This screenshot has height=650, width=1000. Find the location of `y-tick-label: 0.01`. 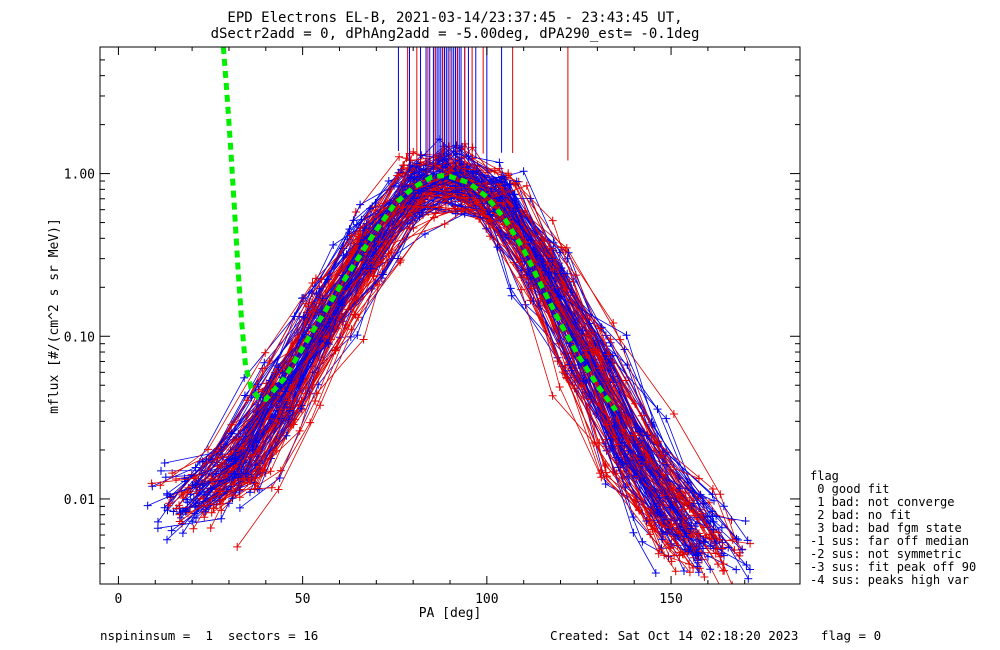

y-tick-label: 0.01 is located at coordinates (79, 500).